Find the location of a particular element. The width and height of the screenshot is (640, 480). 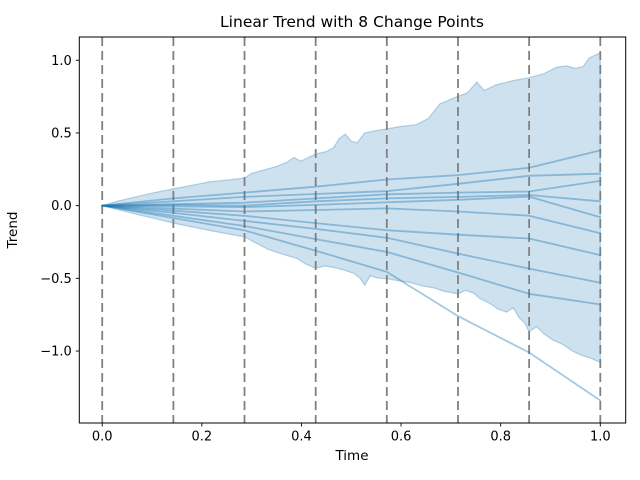

y-axis-ticks: −1.0 −0.5 0.0 0.5 1.0 is located at coordinates (60, 207).